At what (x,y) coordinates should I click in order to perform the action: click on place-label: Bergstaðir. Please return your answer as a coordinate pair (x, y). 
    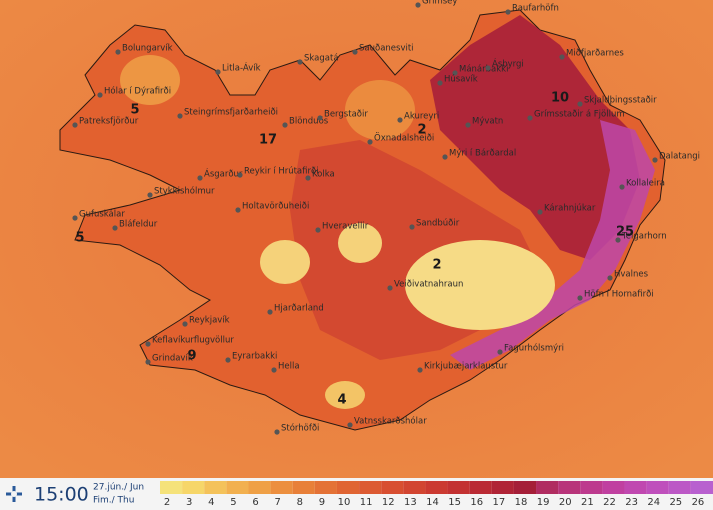
    Looking at the image, I should click on (346, 115).